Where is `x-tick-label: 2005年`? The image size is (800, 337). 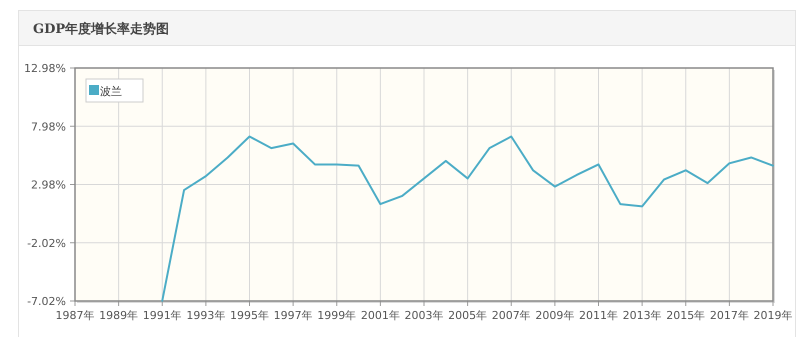
x-tick-label: 2005年 is located at coordinates (468, 315).